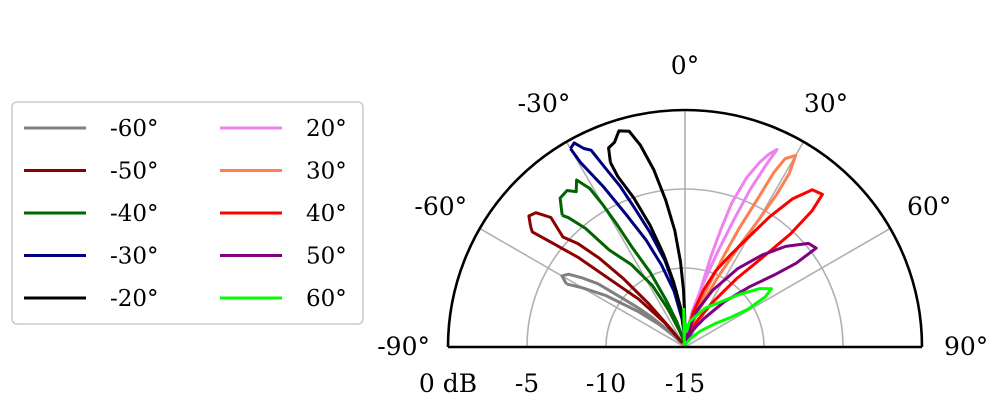 This screenshot has width=1000, height=414. Describe the element at coordinates (685, 65) in the screenshot. I see `angle-tick-label: 0°` at that location.